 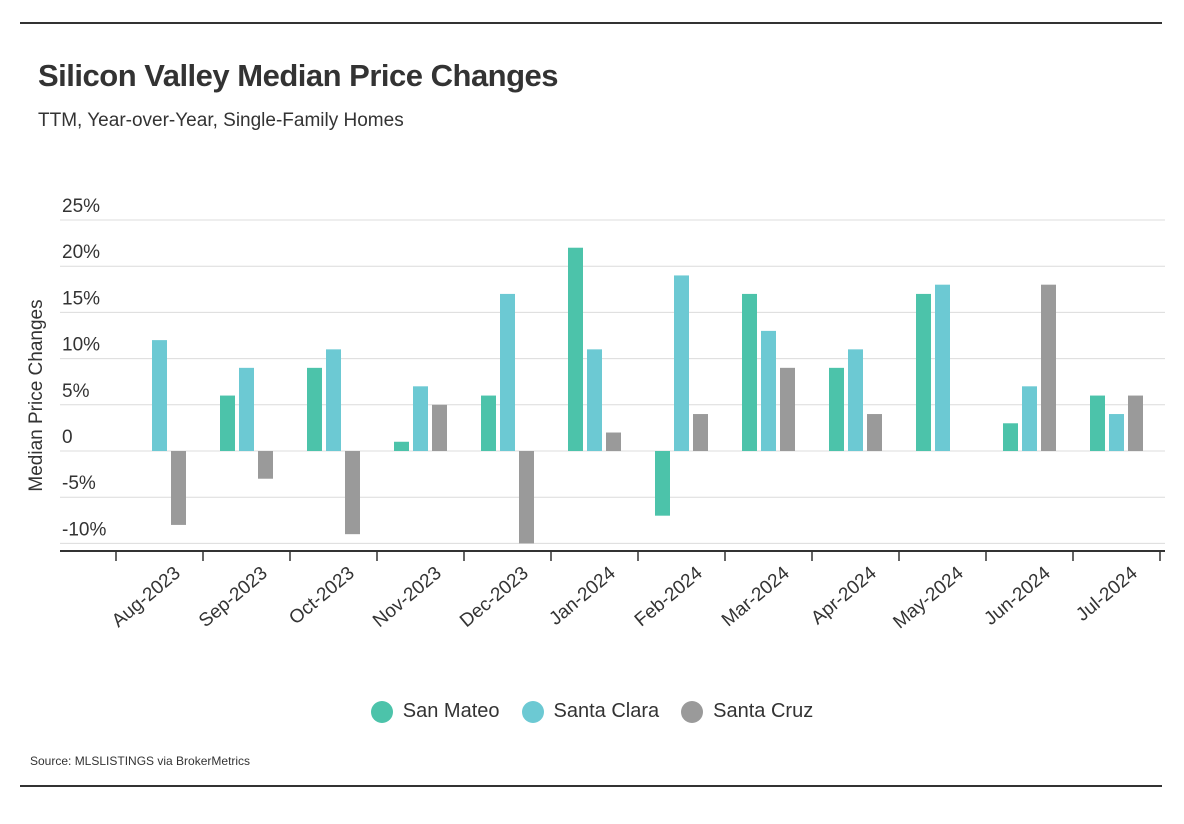 I want to click on legend-label-santa-clara: Santa Clara, so click(x=606, y=711).